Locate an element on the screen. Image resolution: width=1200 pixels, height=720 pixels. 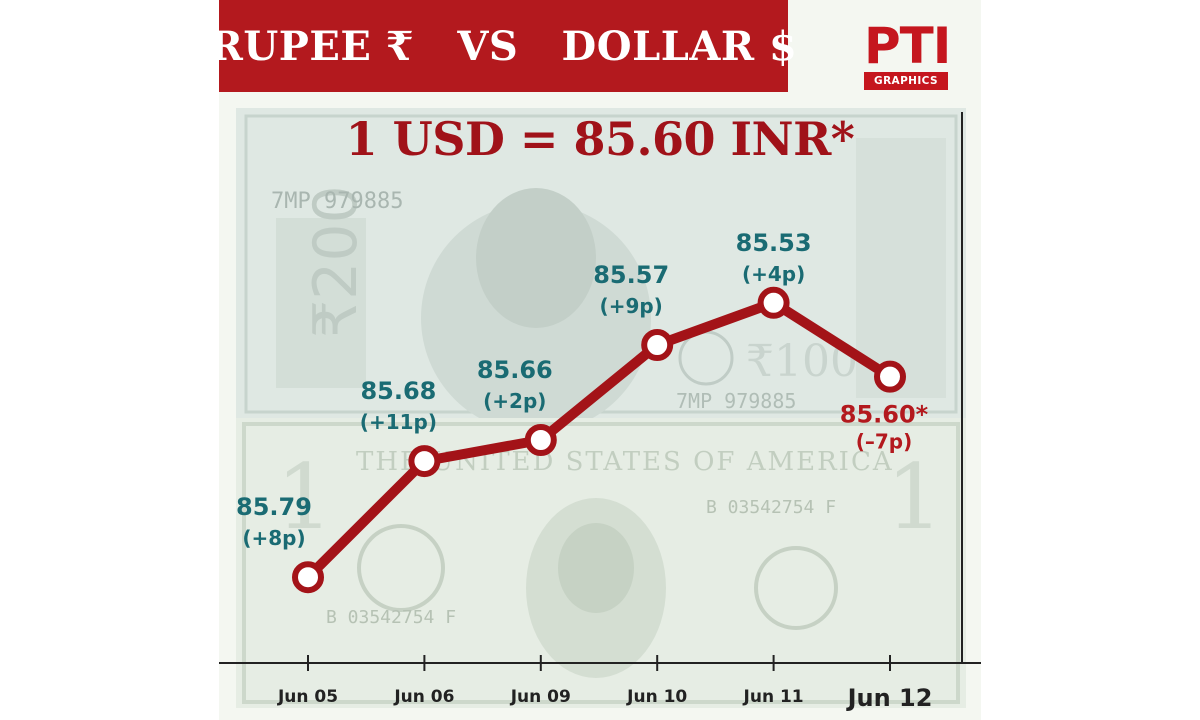
logo-subtitle: GRAPHICS is located at coordinates (906, 81).